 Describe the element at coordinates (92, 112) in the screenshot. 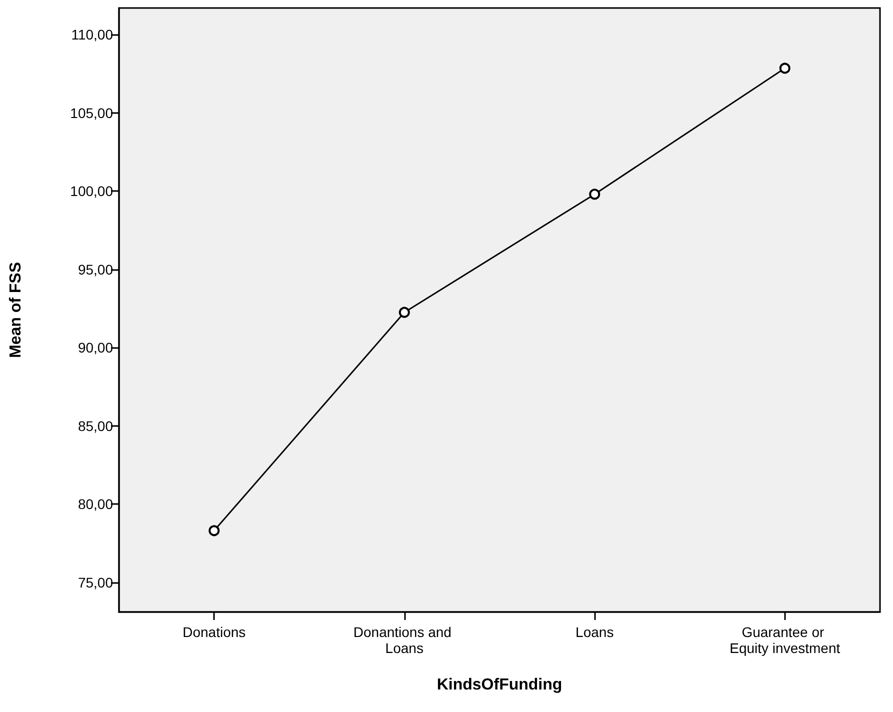

I see `y-tick-label: 105,00` at that location.